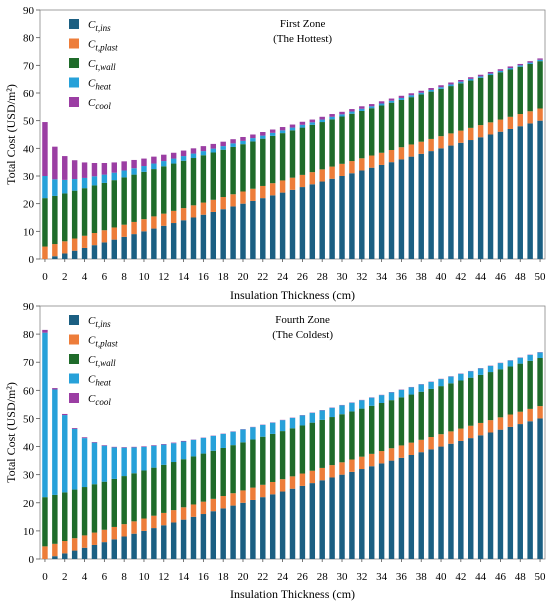 Image resolution: width=550 pixels, height=605 pixels. I want to click on x-tick-label: 6, so click(105, 277).